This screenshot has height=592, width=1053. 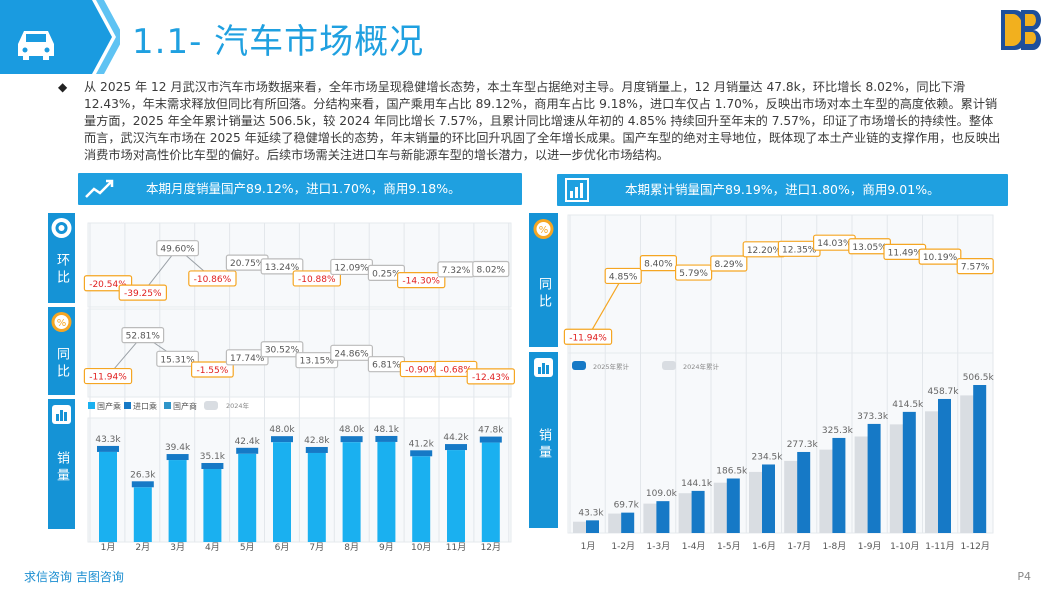 I want to click on cum-yoy-label: 12.20%, so click(x=764, y=251).